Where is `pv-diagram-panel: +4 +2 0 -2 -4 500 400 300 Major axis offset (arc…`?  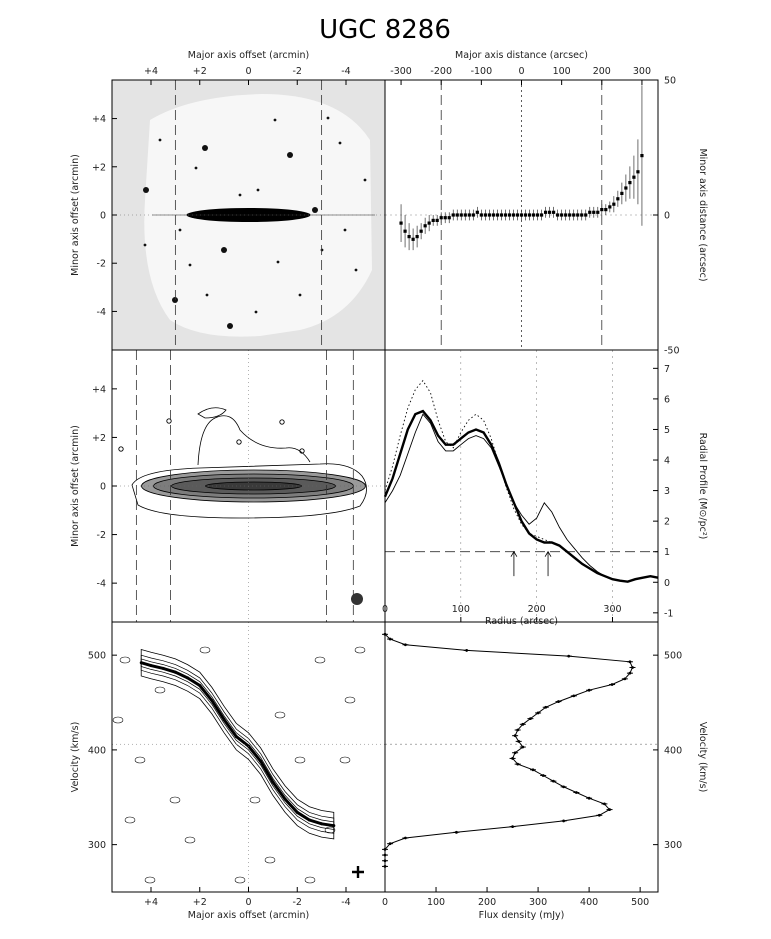
pv-diagram-panel: +4 +2 0 -2 -4 500 400 300 Major axis offset (arc… is located at coordinates (228, 771).